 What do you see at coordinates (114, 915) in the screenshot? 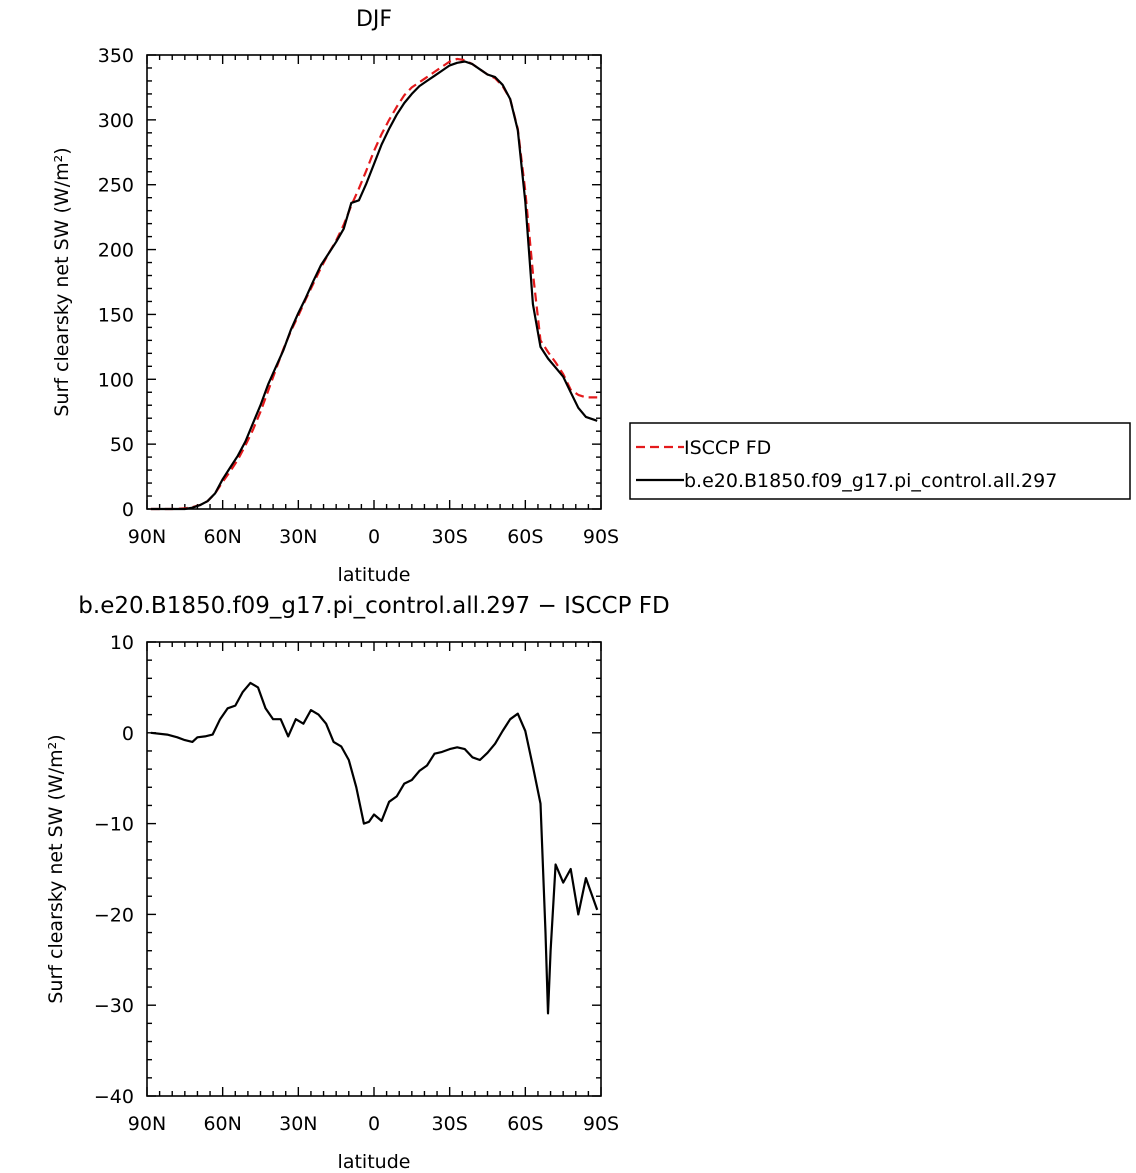
I see `diff-ytick-label: −20` at bounding box center [114, 915].